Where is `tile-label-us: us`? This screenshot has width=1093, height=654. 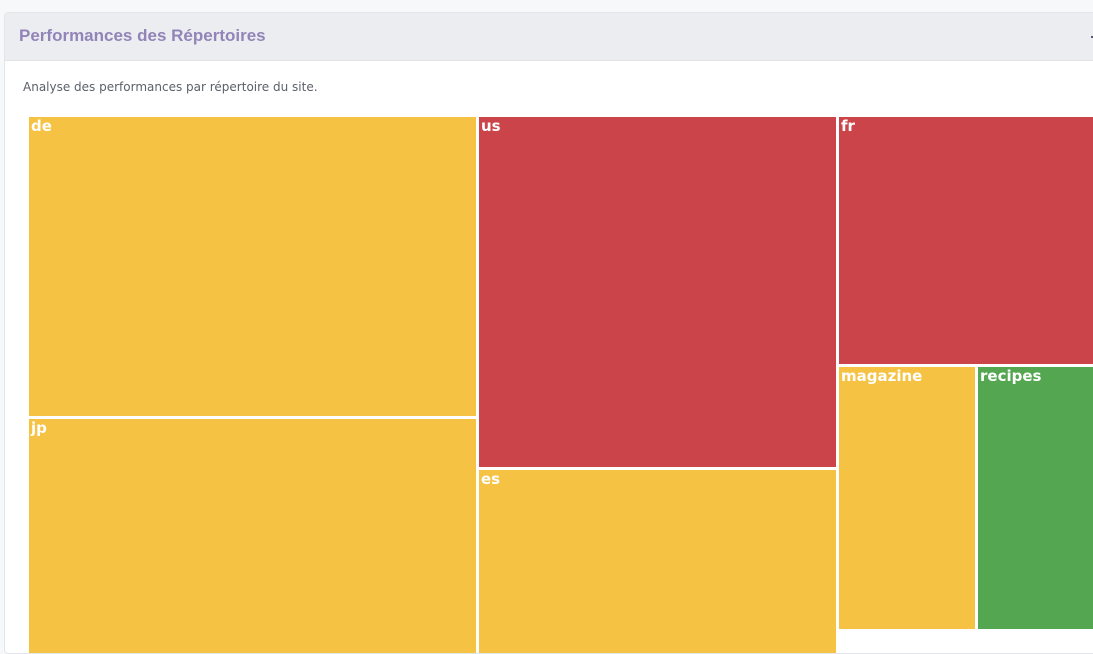
tile-label-us: us is located at coordinates (491, 126).